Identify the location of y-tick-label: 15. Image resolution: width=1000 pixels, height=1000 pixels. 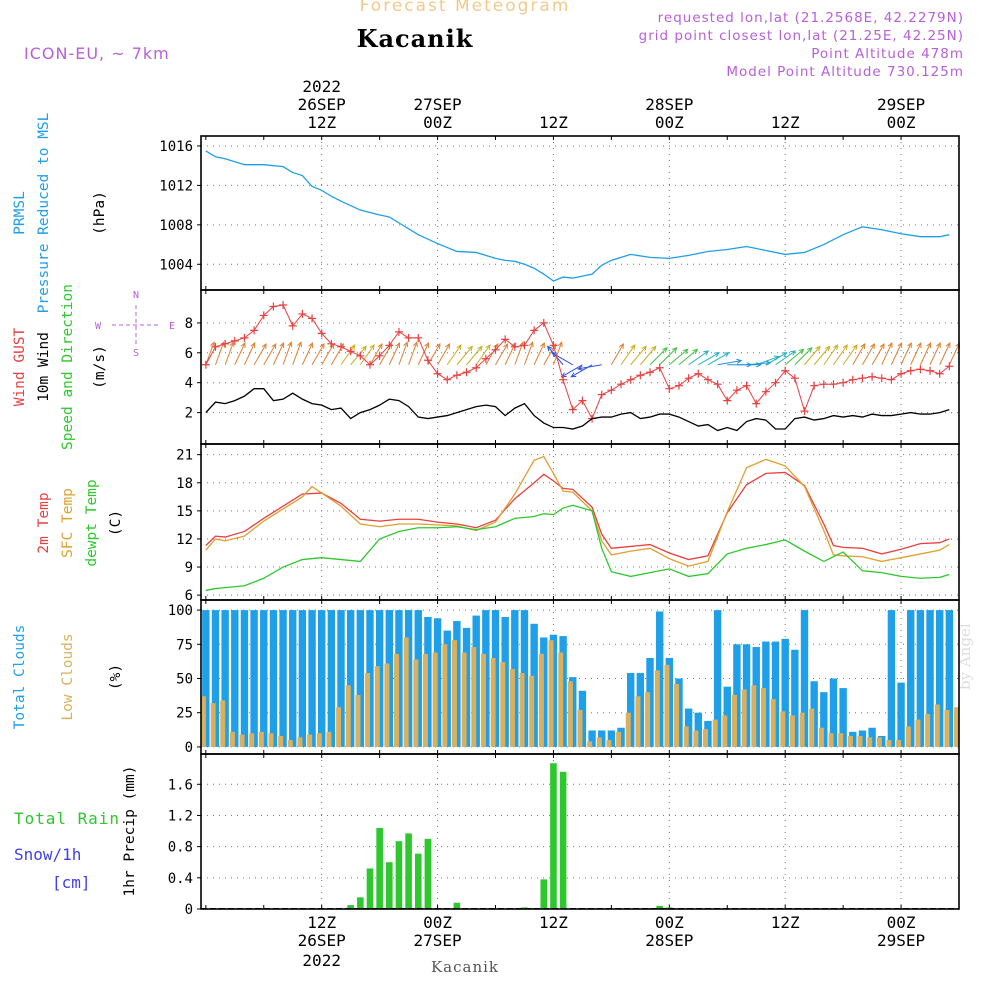
(184, 512).